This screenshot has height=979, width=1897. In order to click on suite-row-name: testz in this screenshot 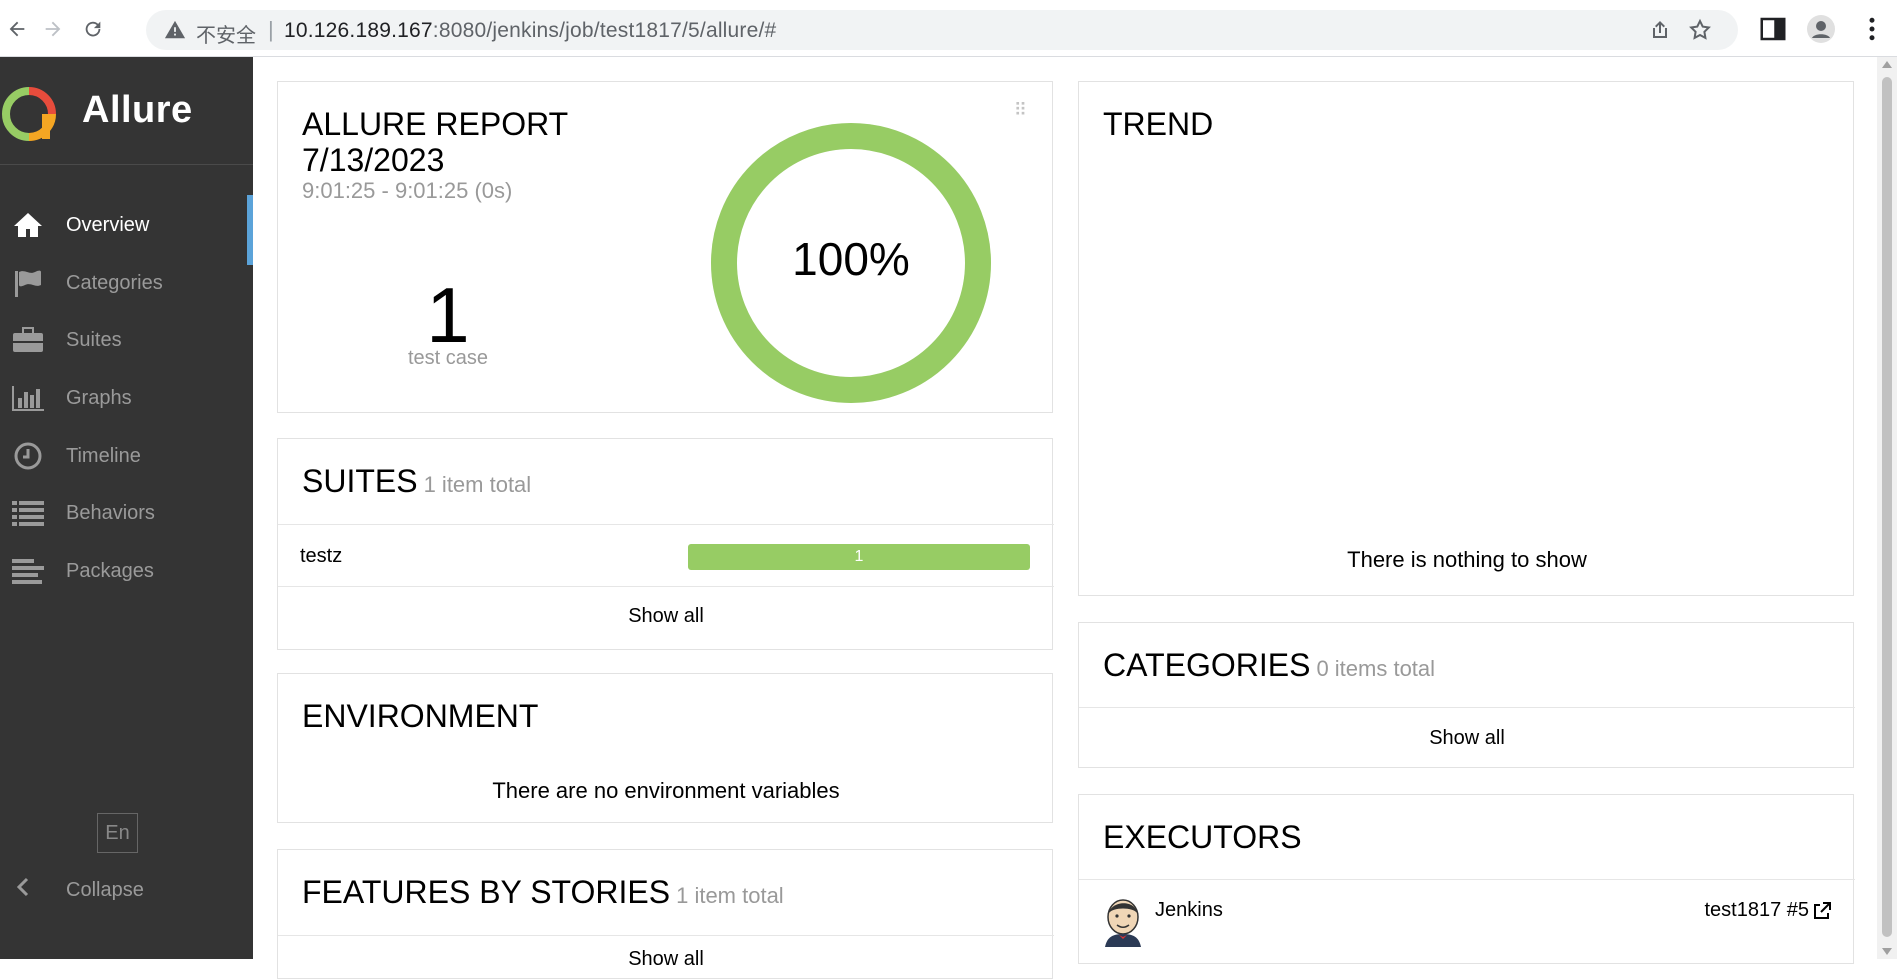, I will do `click(321, 556)`.